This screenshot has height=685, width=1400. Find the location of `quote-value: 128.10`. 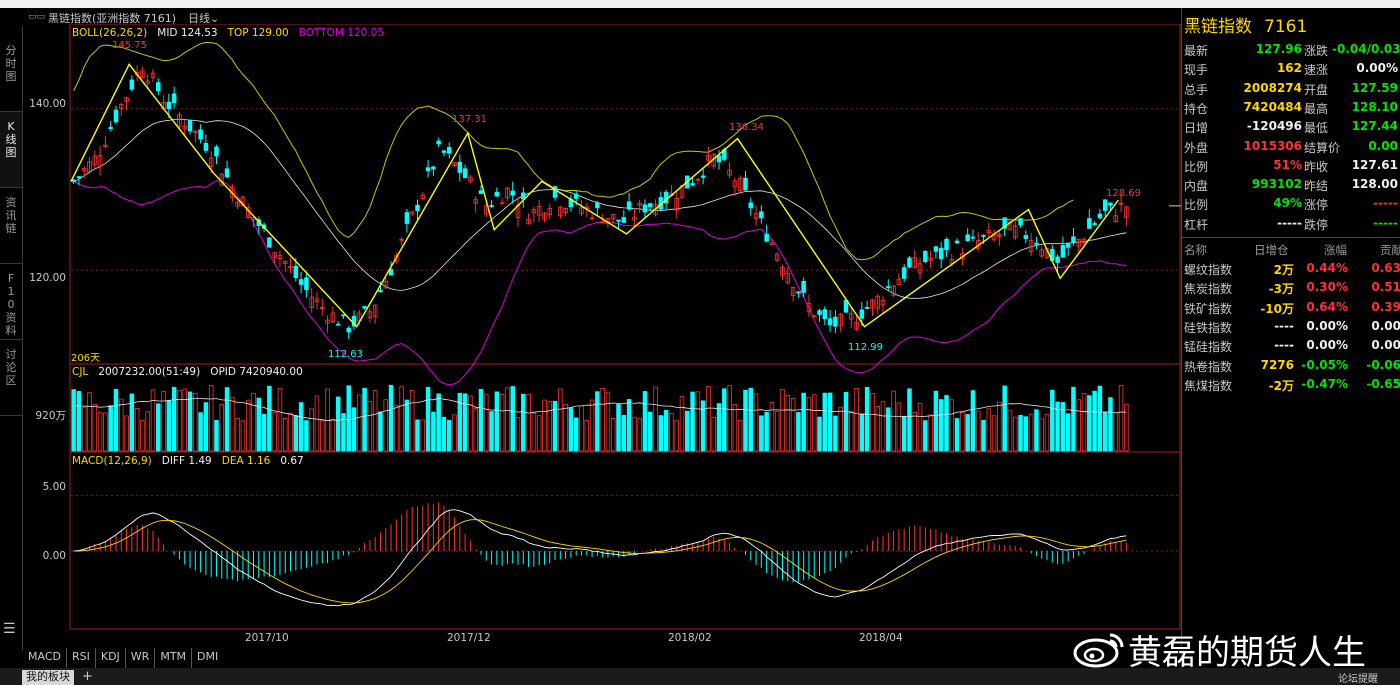

quote-value: 128.10 is located at coordinates (1374, 106).